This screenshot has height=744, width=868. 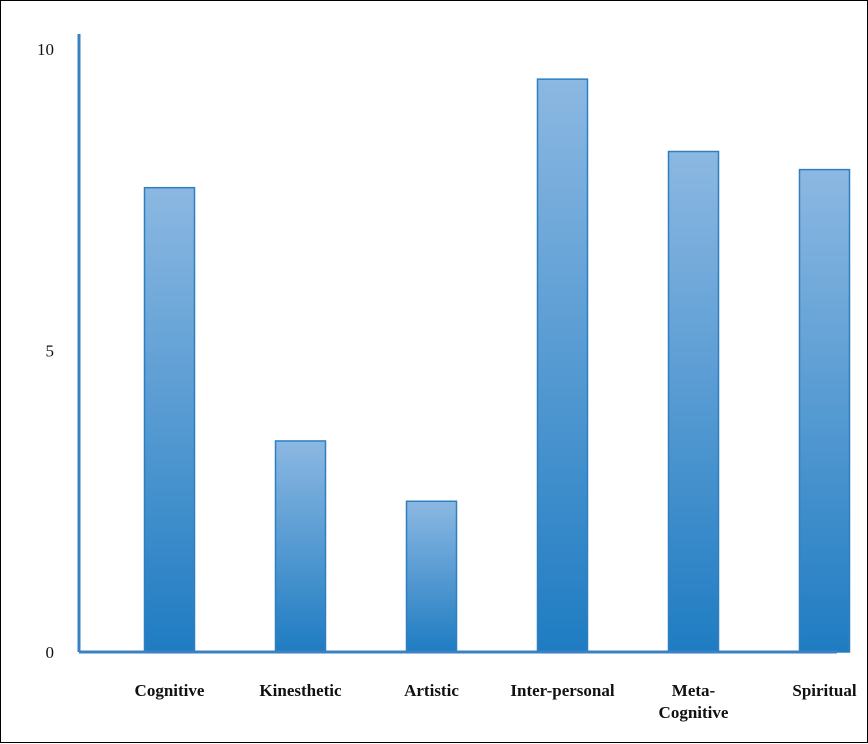 I want to click on bar-spiritual, so click(x=824, y=410).